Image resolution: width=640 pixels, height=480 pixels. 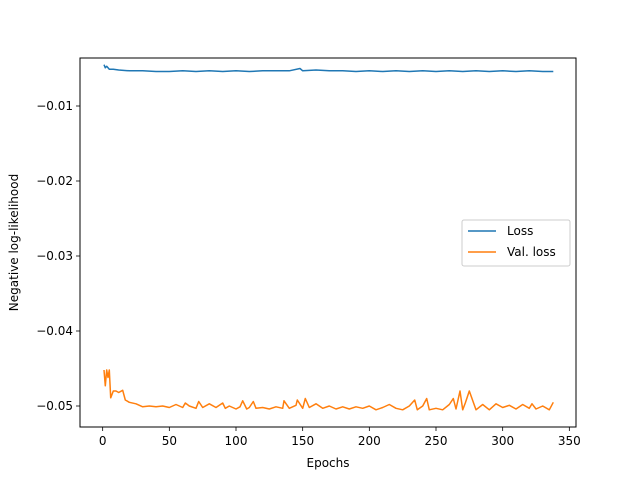 I want to click on x-tick-label: 350, so click(x=569, y=441).